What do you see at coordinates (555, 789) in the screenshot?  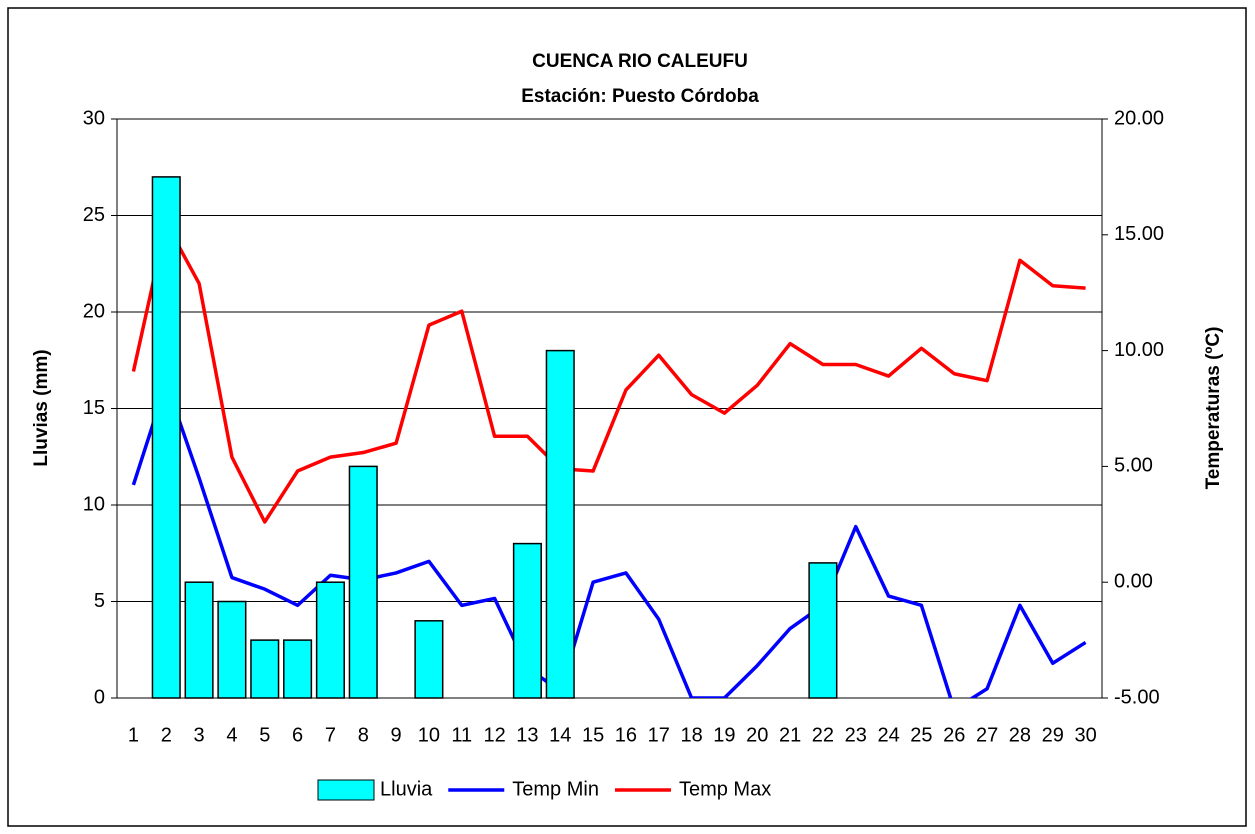 I see `legend-label: Temp Min` at bounding box center [555, 789].